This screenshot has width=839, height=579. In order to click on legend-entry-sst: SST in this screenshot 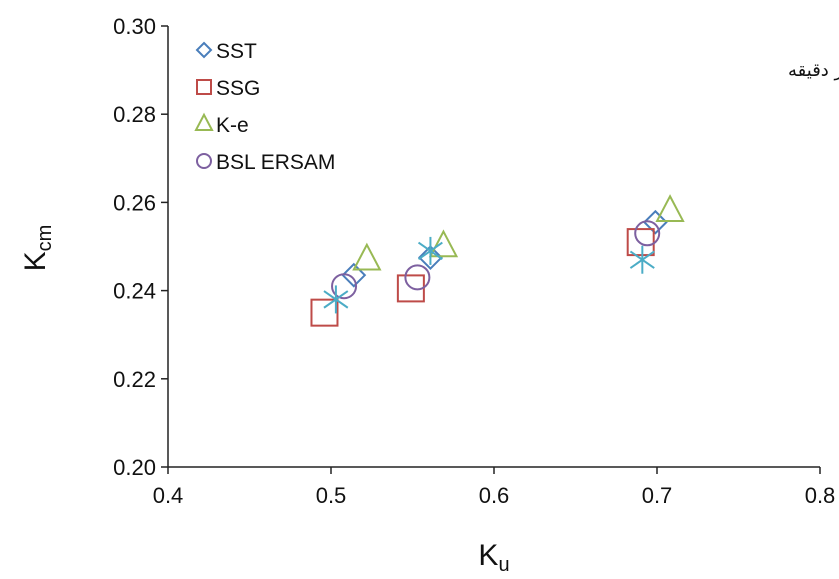, I will do `click(226, 51)`.